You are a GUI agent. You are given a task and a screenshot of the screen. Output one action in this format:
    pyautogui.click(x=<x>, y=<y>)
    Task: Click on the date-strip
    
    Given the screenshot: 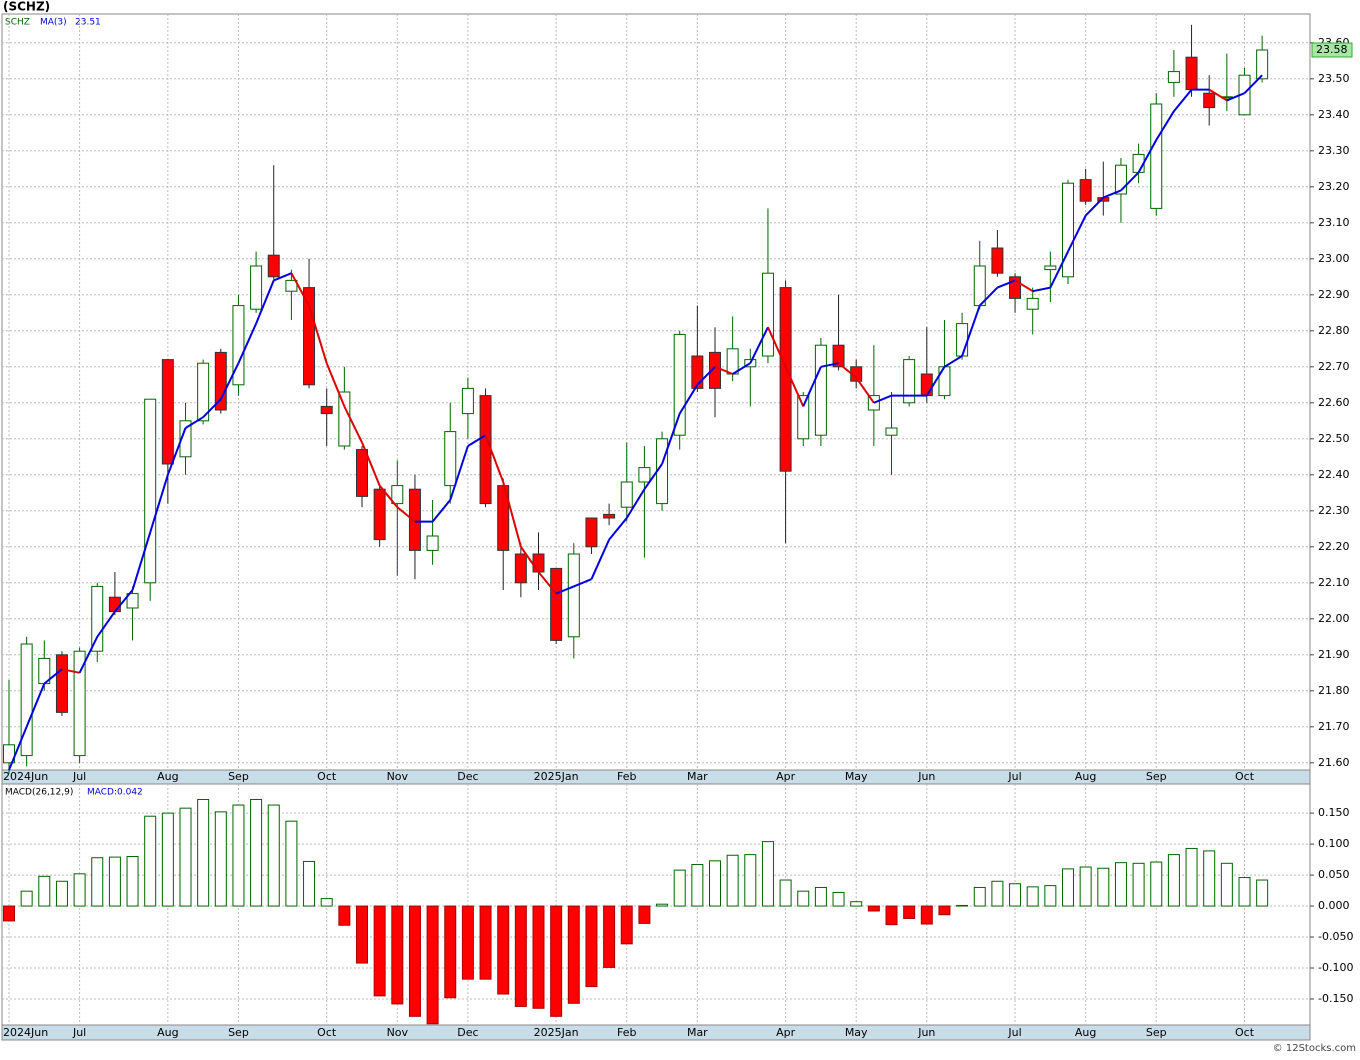 What is the action you would take?
    pyautogui.click(x=656, y=1032)
    